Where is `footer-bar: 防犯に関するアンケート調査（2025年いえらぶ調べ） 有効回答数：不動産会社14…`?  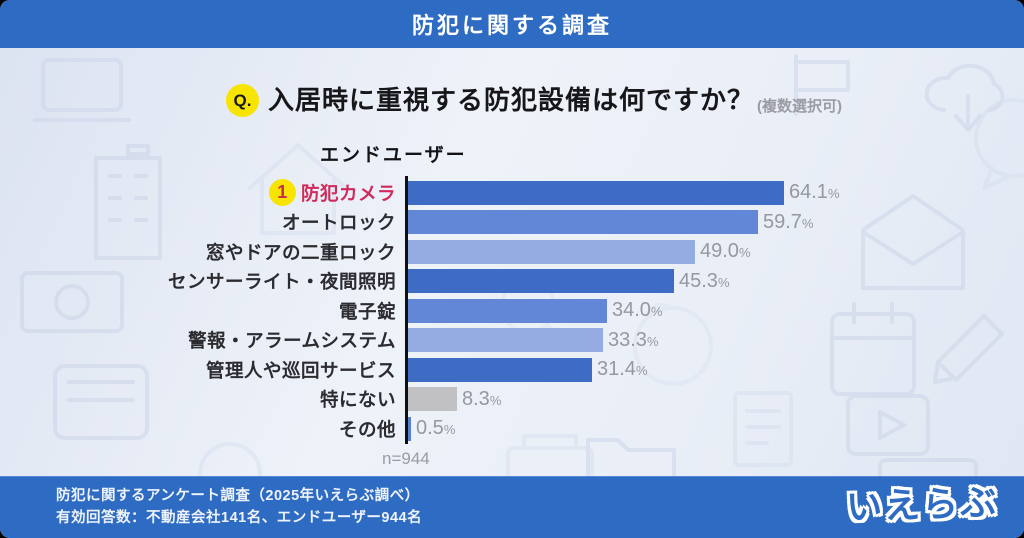 footer-bar: 防犯に関するアンケート調査（2025年いえらぶ調べ） 有効回答数：不動産会社14… is located at coordinates (512, 507).